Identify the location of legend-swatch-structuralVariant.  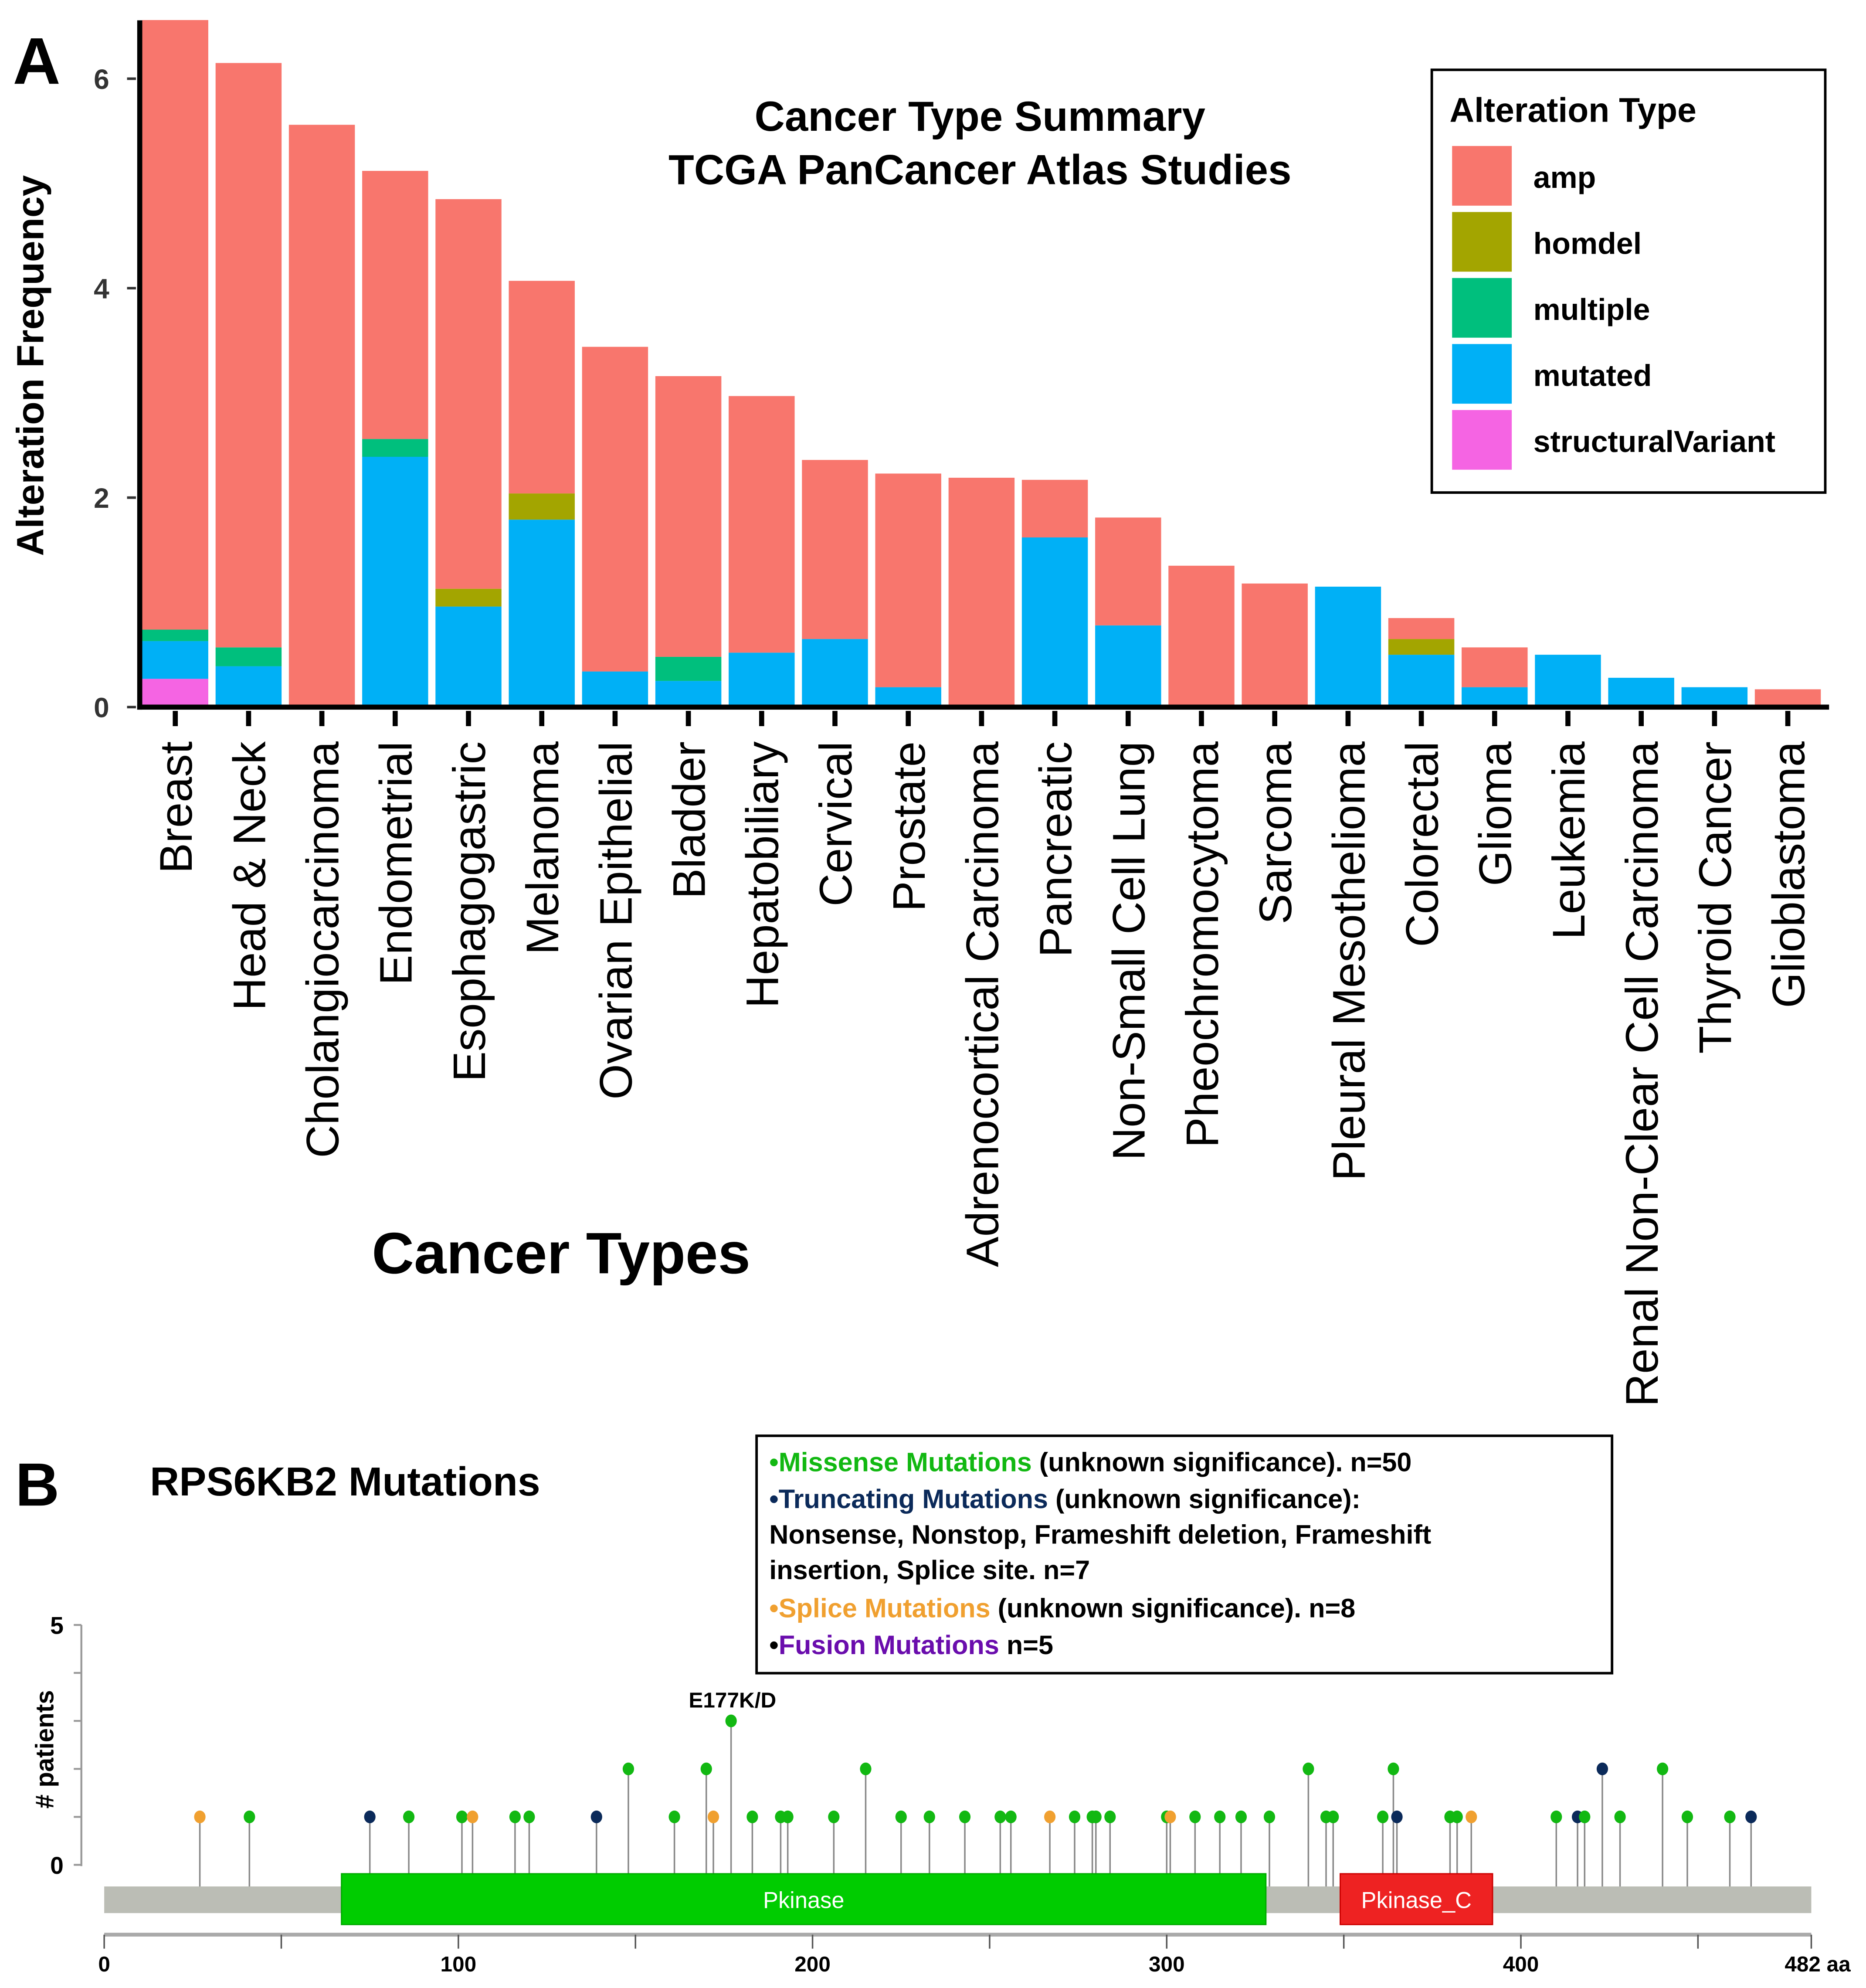
(1482, 440).